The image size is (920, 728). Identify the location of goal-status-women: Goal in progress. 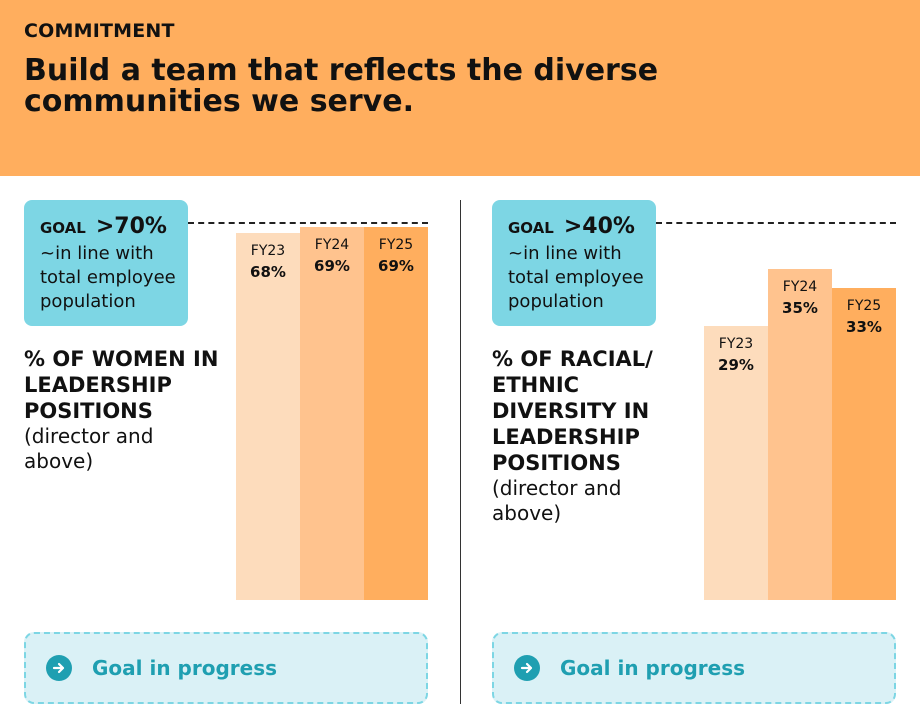
(226, 668).